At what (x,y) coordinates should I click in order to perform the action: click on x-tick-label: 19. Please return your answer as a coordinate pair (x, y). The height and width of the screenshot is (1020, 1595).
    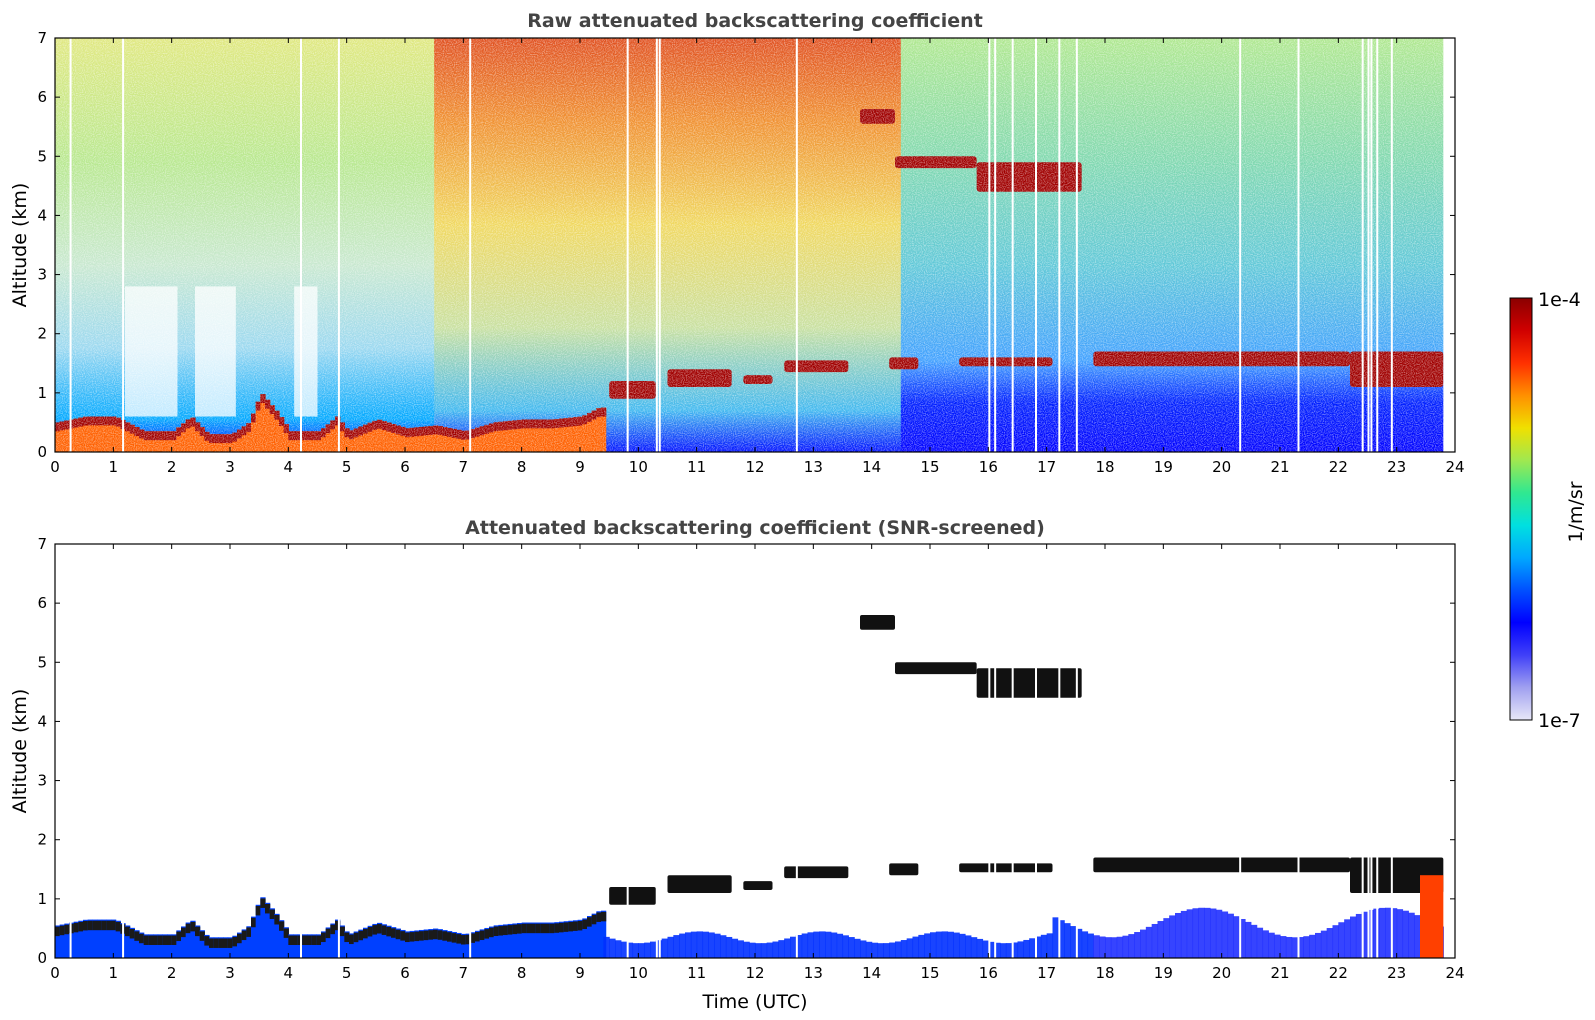
    Looking at the image, I should click on (1163, 467).